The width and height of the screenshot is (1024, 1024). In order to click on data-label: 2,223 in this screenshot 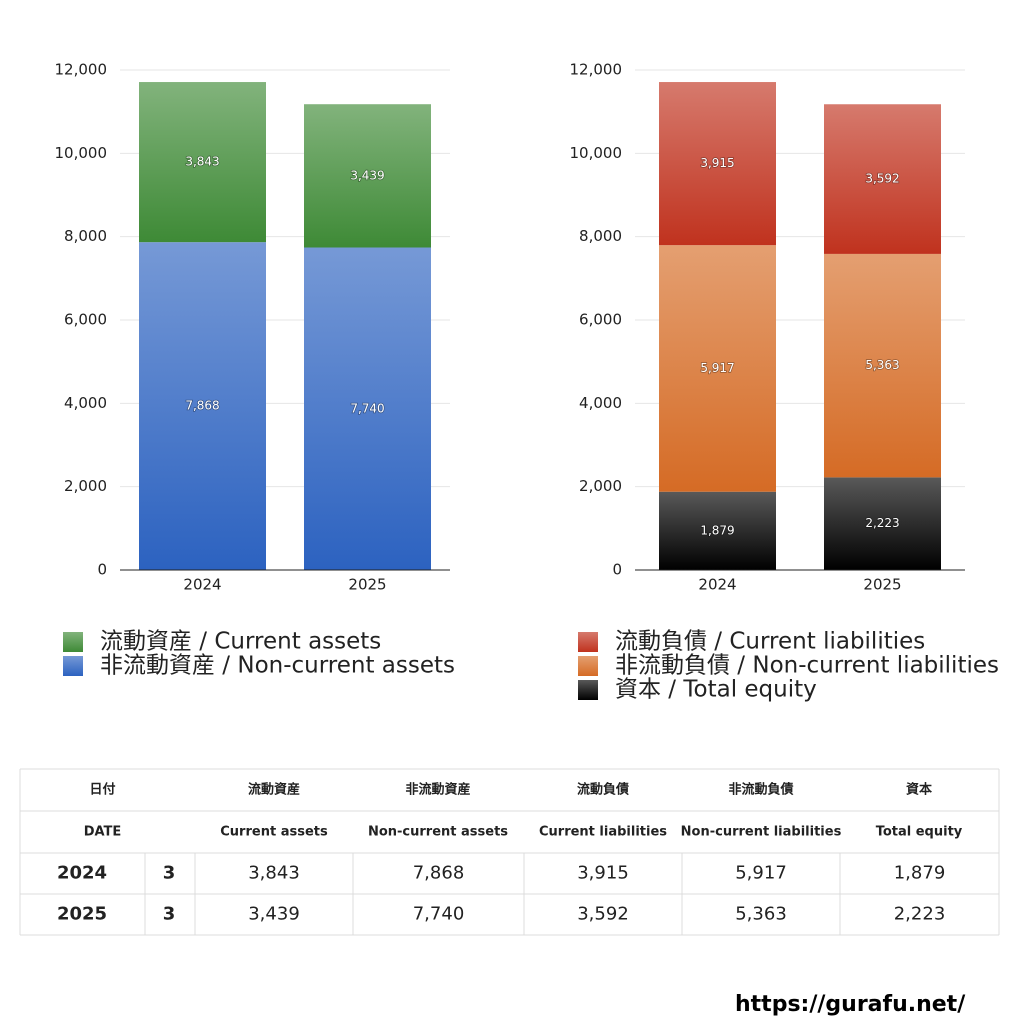, I will do `click(882, 523)`.